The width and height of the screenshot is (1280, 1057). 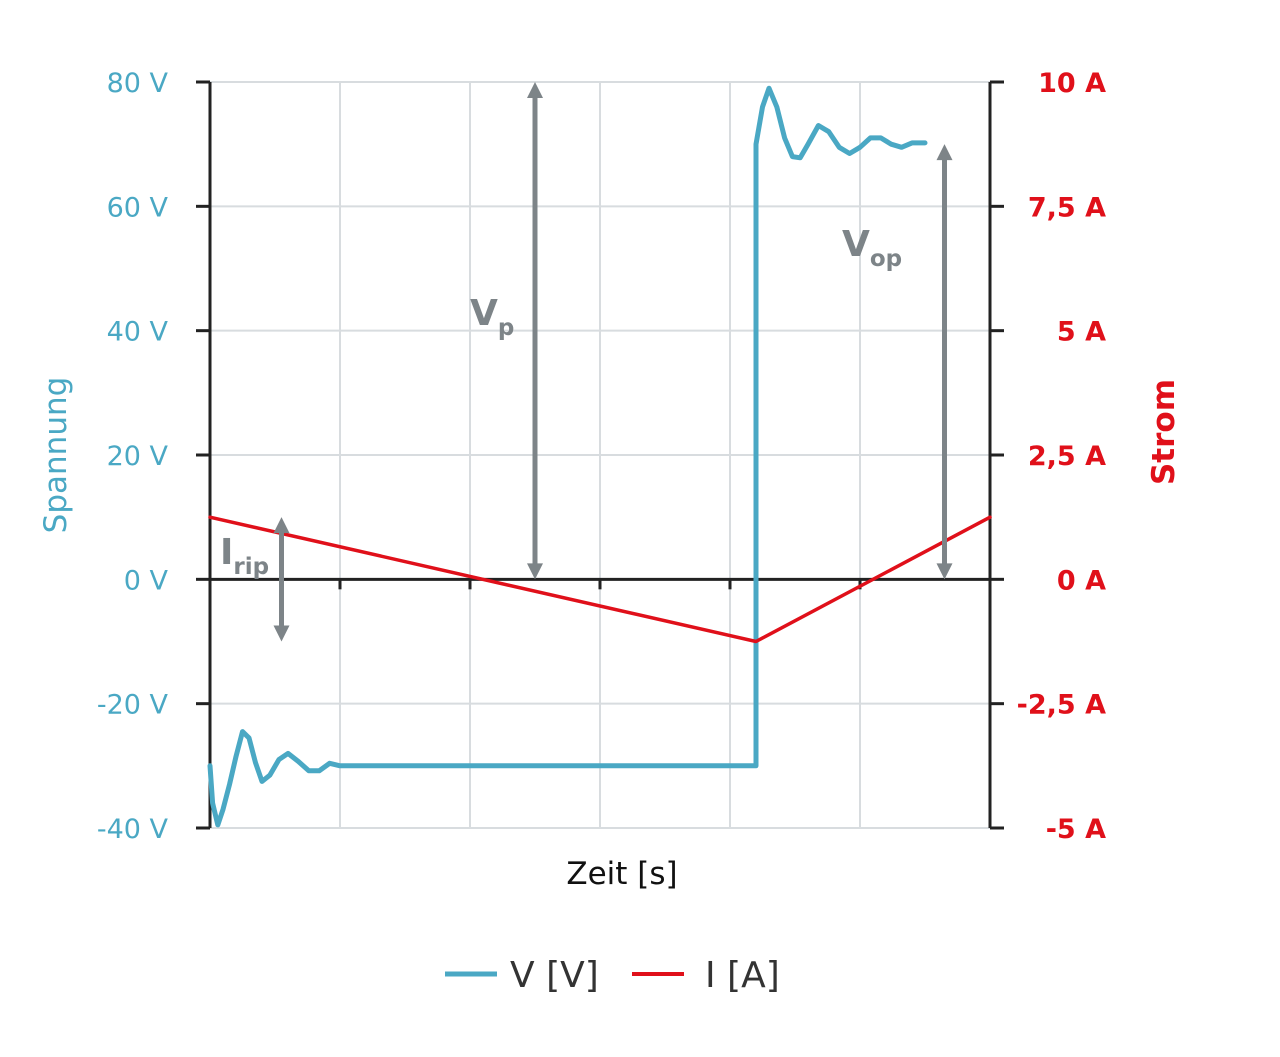 What do you see at coordinates (138, 83) in the screenshot?
I see `y-axis-left-tick-label: 80 V` at bounding box center [138, 83].